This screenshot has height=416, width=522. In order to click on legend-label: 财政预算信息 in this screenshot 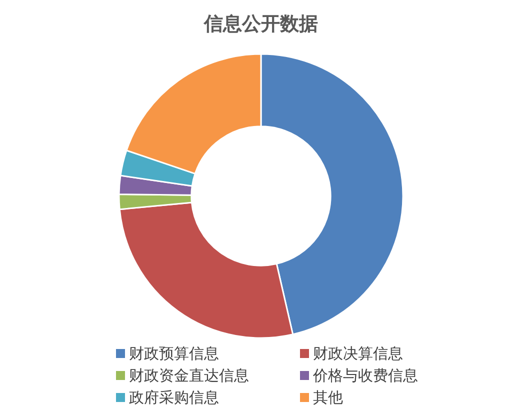, I will do `click(174, 354)`.